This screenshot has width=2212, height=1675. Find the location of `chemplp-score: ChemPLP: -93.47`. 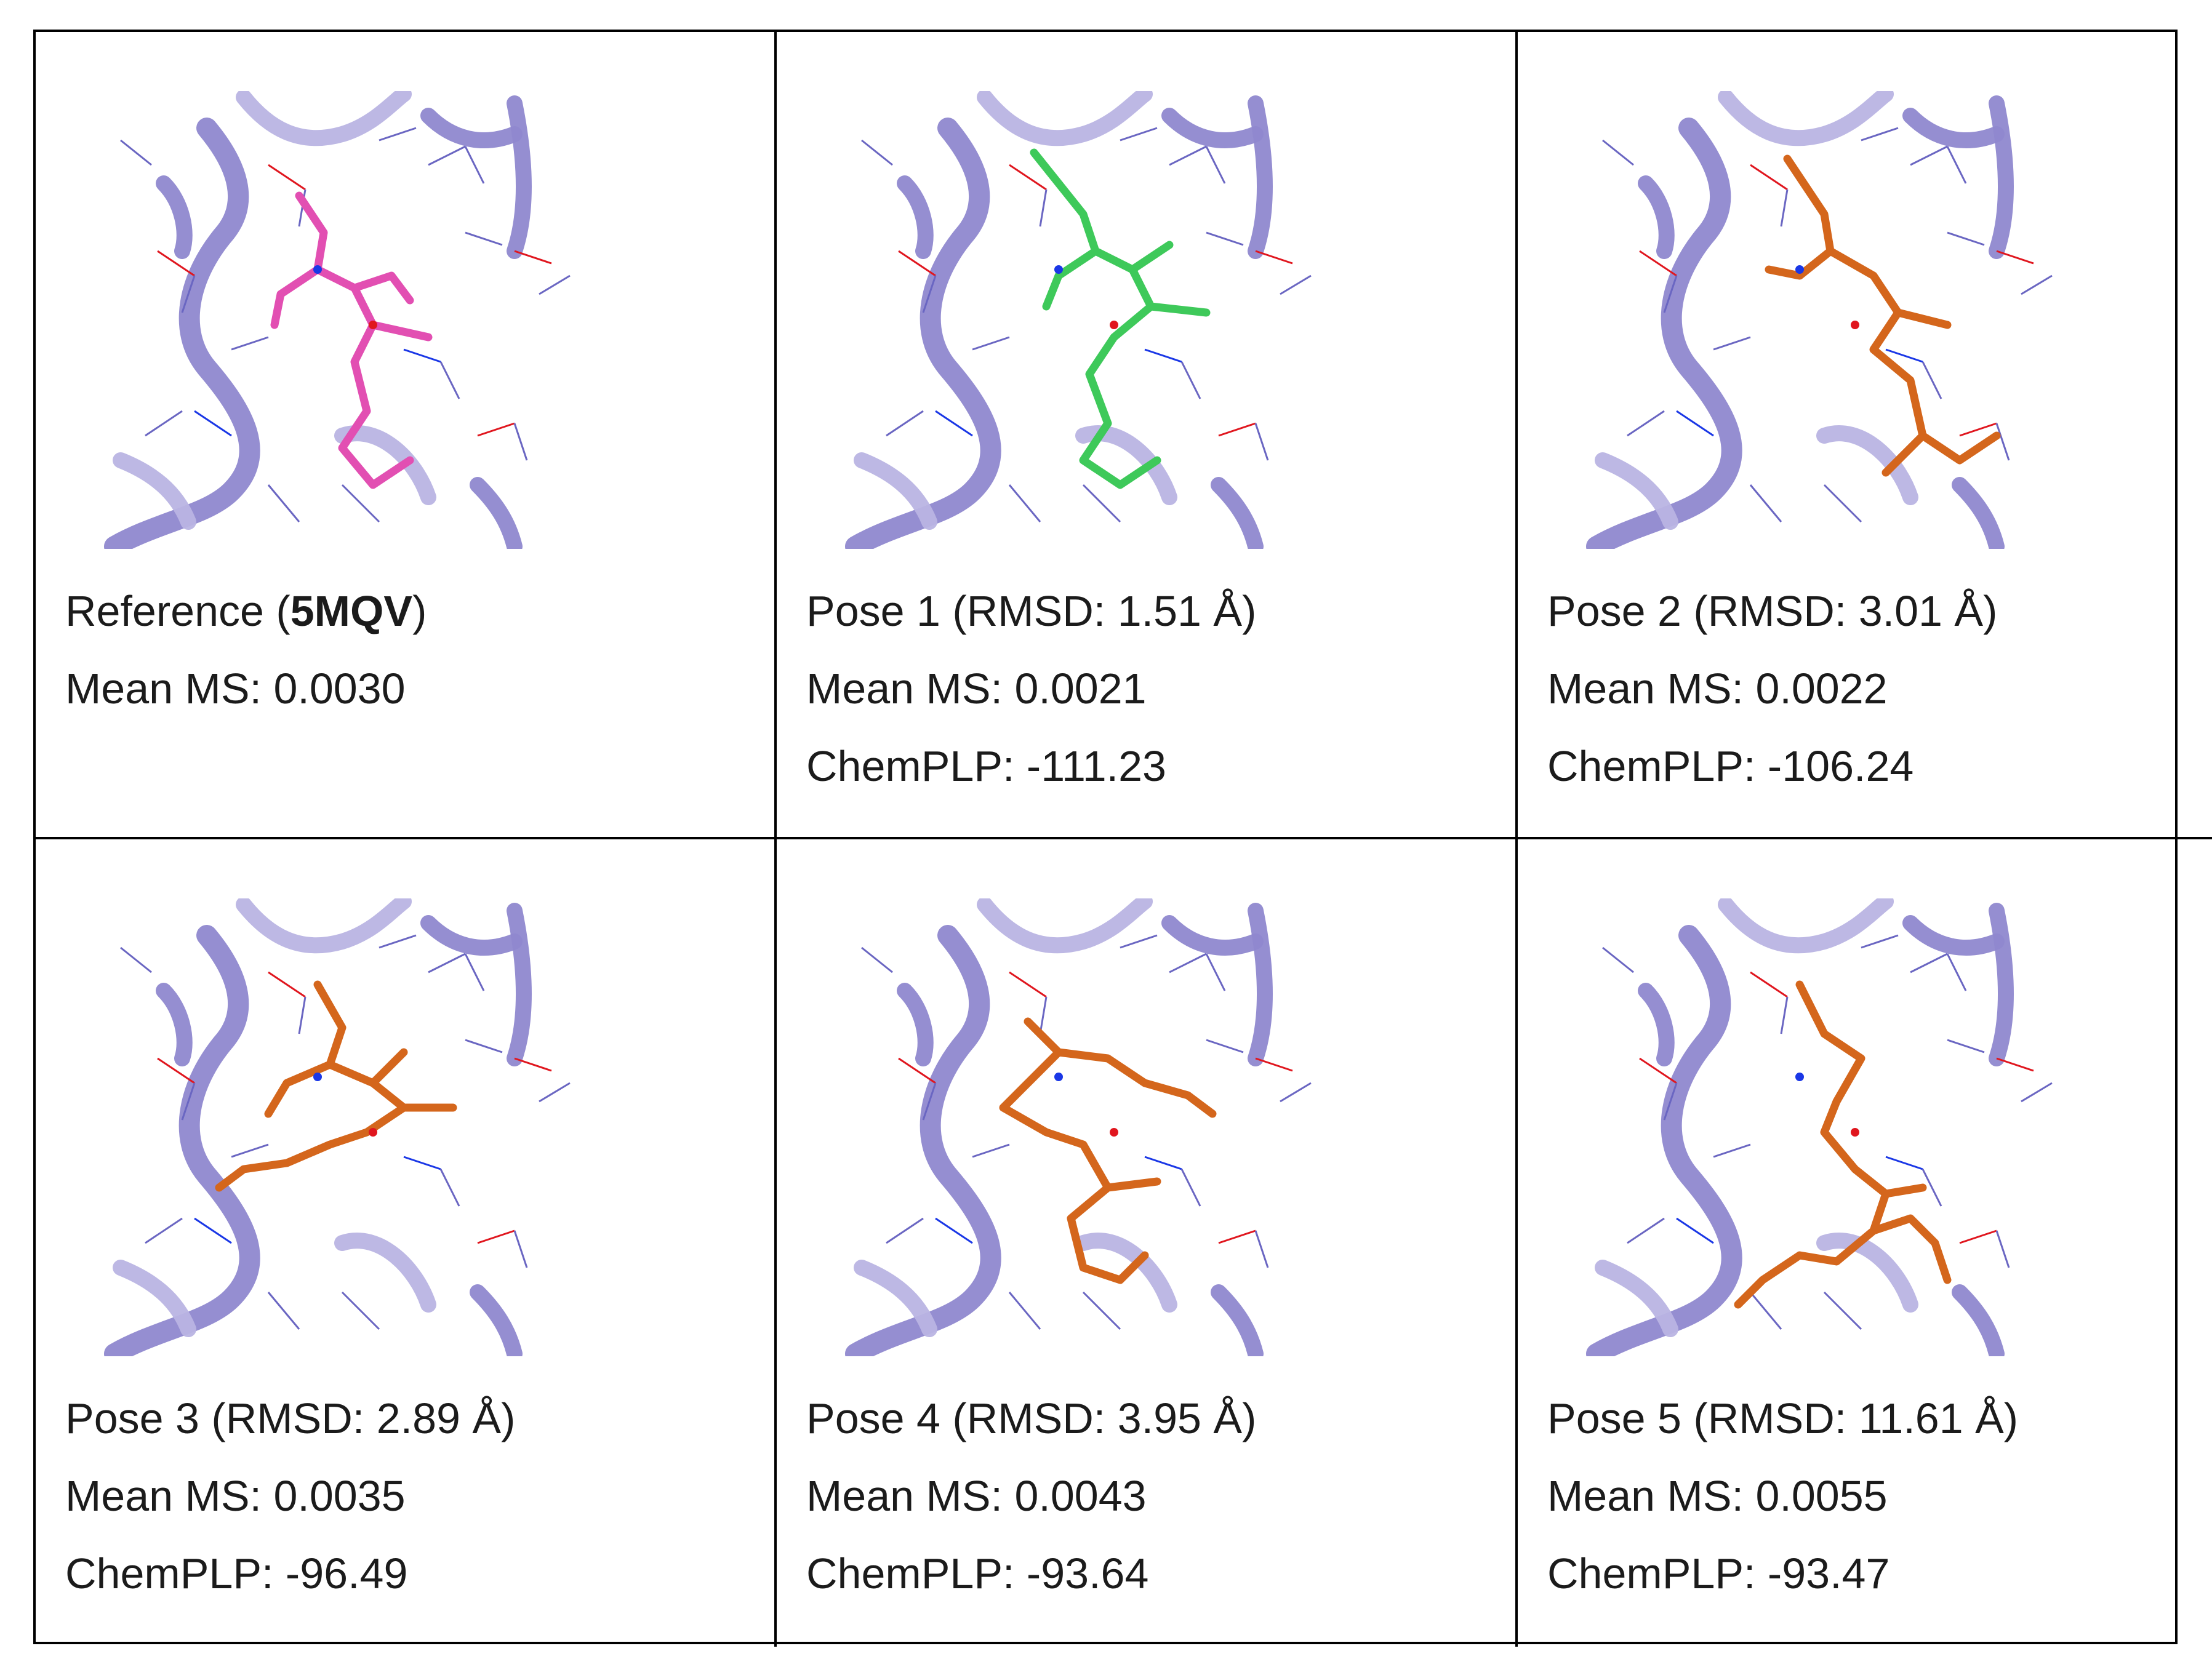

chemplp-score: ChemPLP: -93.47 is located at coordinates (1719, 1573).